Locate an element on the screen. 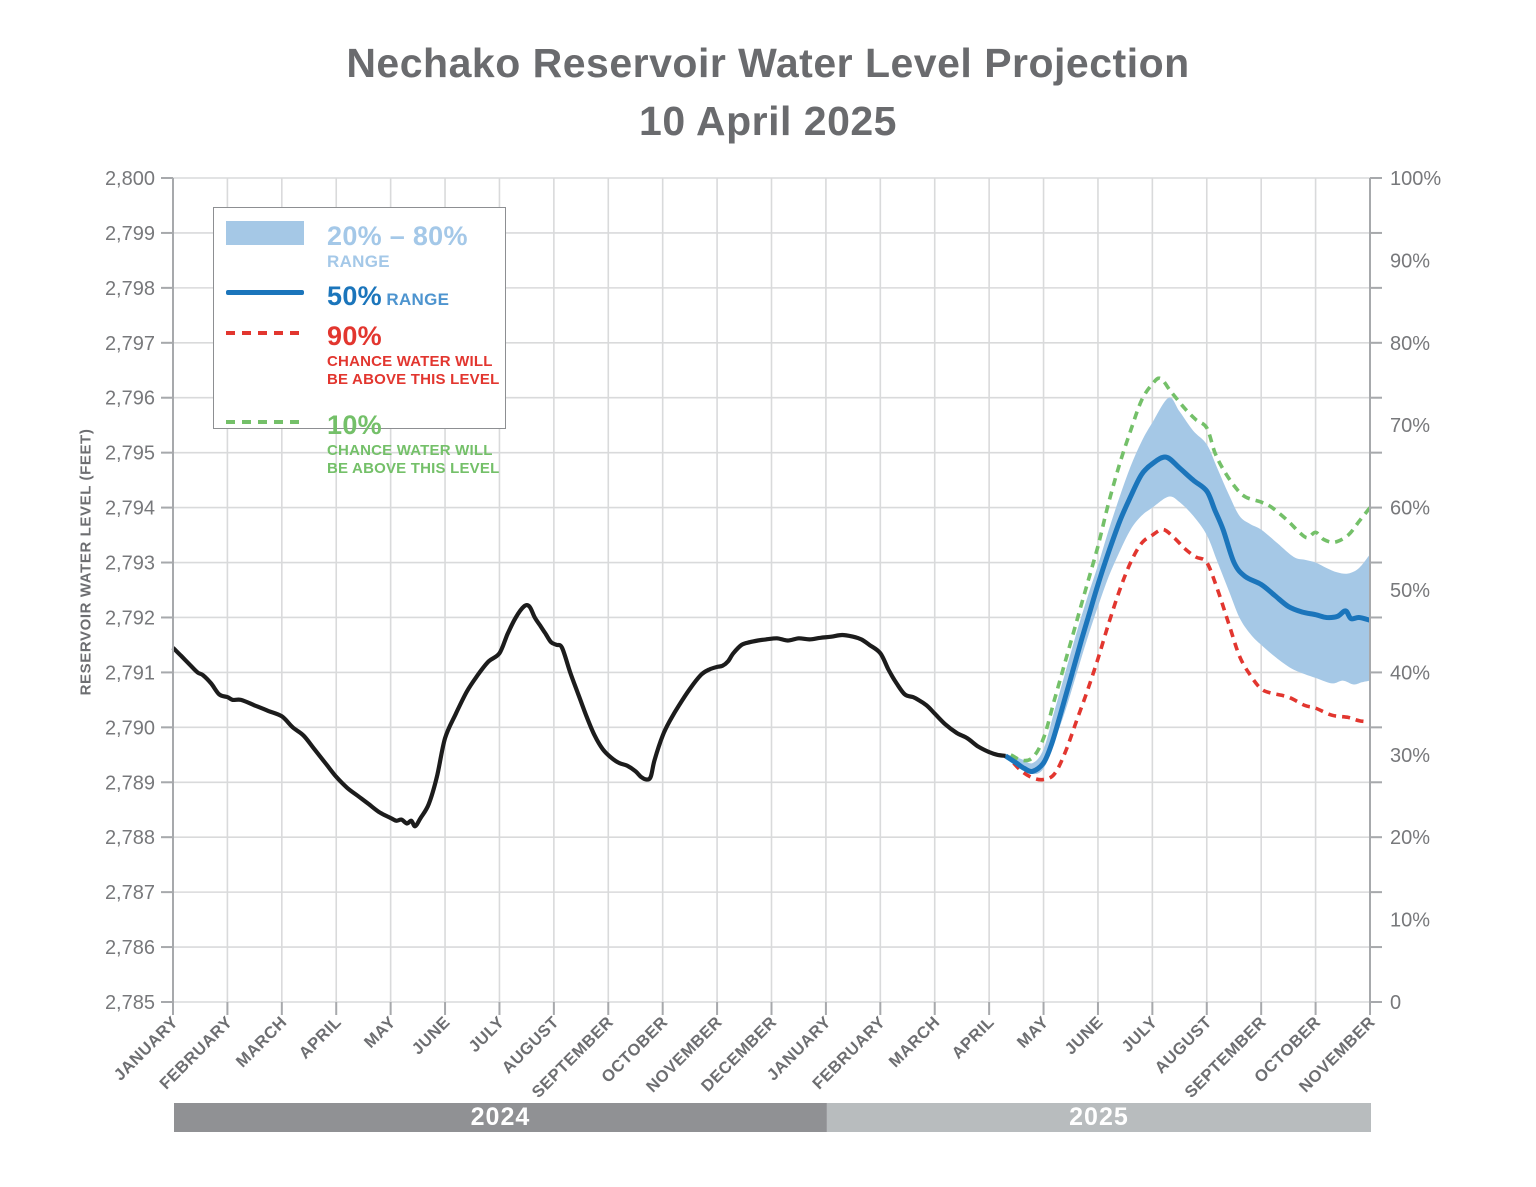  band-swatch-icon is located at coordinates (265, 233).